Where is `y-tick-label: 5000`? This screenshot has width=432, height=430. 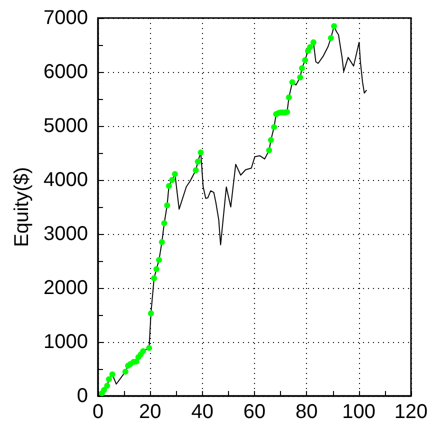
y-tick-label: 5000 is located at coordinates (66, 126).